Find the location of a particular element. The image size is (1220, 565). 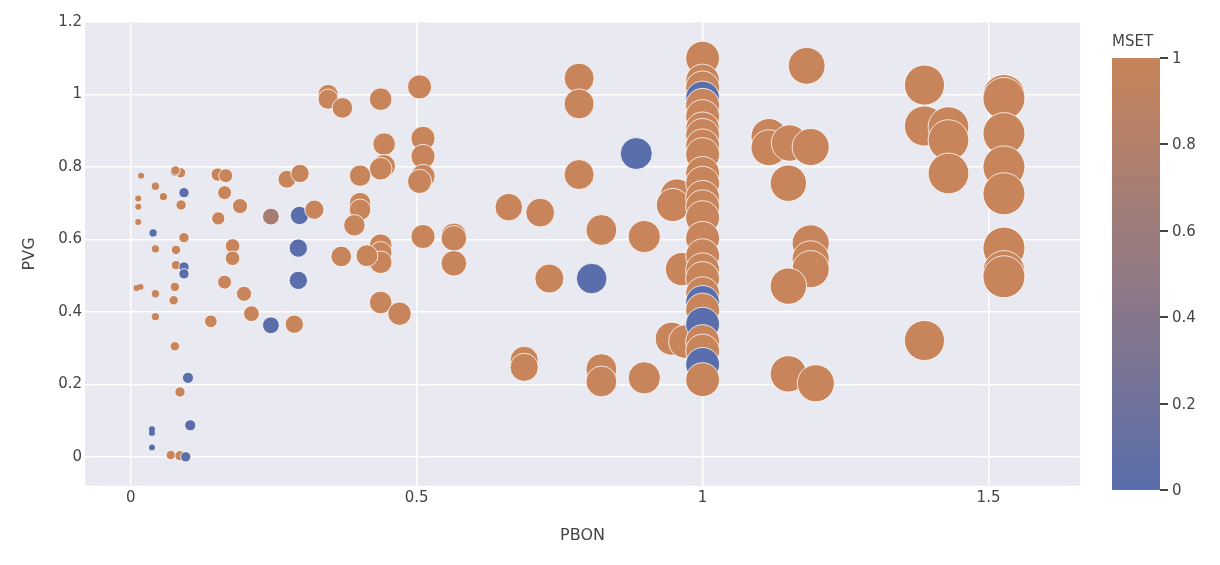

x-tick-label: 0 is located at coordinates (131, 496).